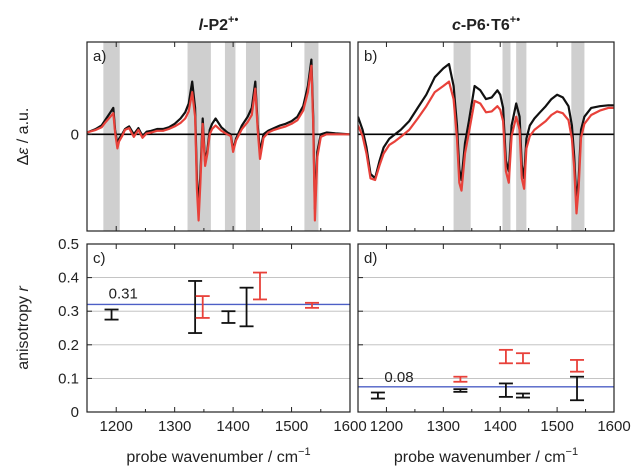  What do you see at coordinates (398, 377) in the screenshot?
I see `reference-value-label: 0.08` at bounding box center [398, 377].